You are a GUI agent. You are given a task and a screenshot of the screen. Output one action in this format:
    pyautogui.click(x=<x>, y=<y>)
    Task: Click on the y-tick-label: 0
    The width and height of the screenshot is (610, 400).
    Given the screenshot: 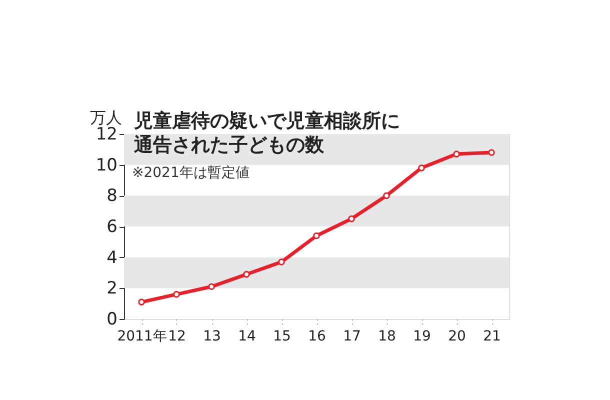 What is the action you would take?
    pyautogui.click(x=112, y=320)
    